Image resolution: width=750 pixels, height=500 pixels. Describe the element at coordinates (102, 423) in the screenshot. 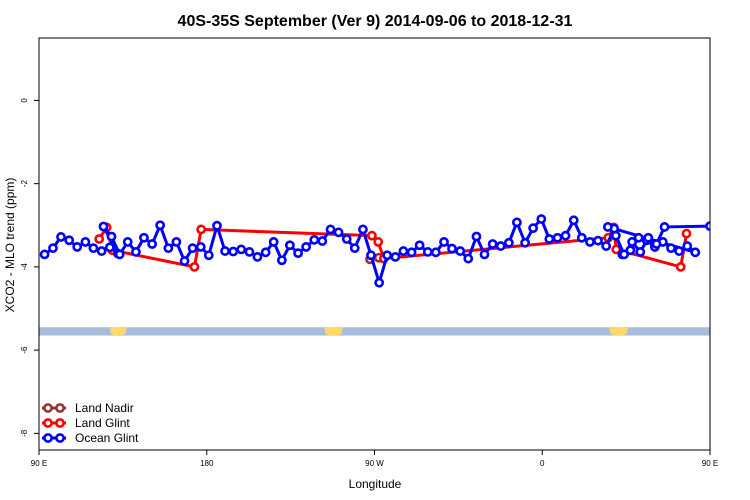

I see `legend-label: Land Glint` at that location.